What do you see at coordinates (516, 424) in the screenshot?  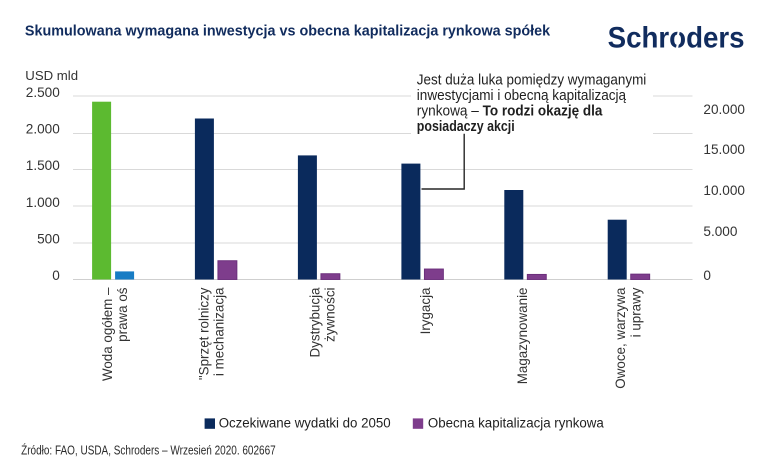 I see `svg-text: Obecna kapitalizacja rynkowa` at bounding box center [516, 424].